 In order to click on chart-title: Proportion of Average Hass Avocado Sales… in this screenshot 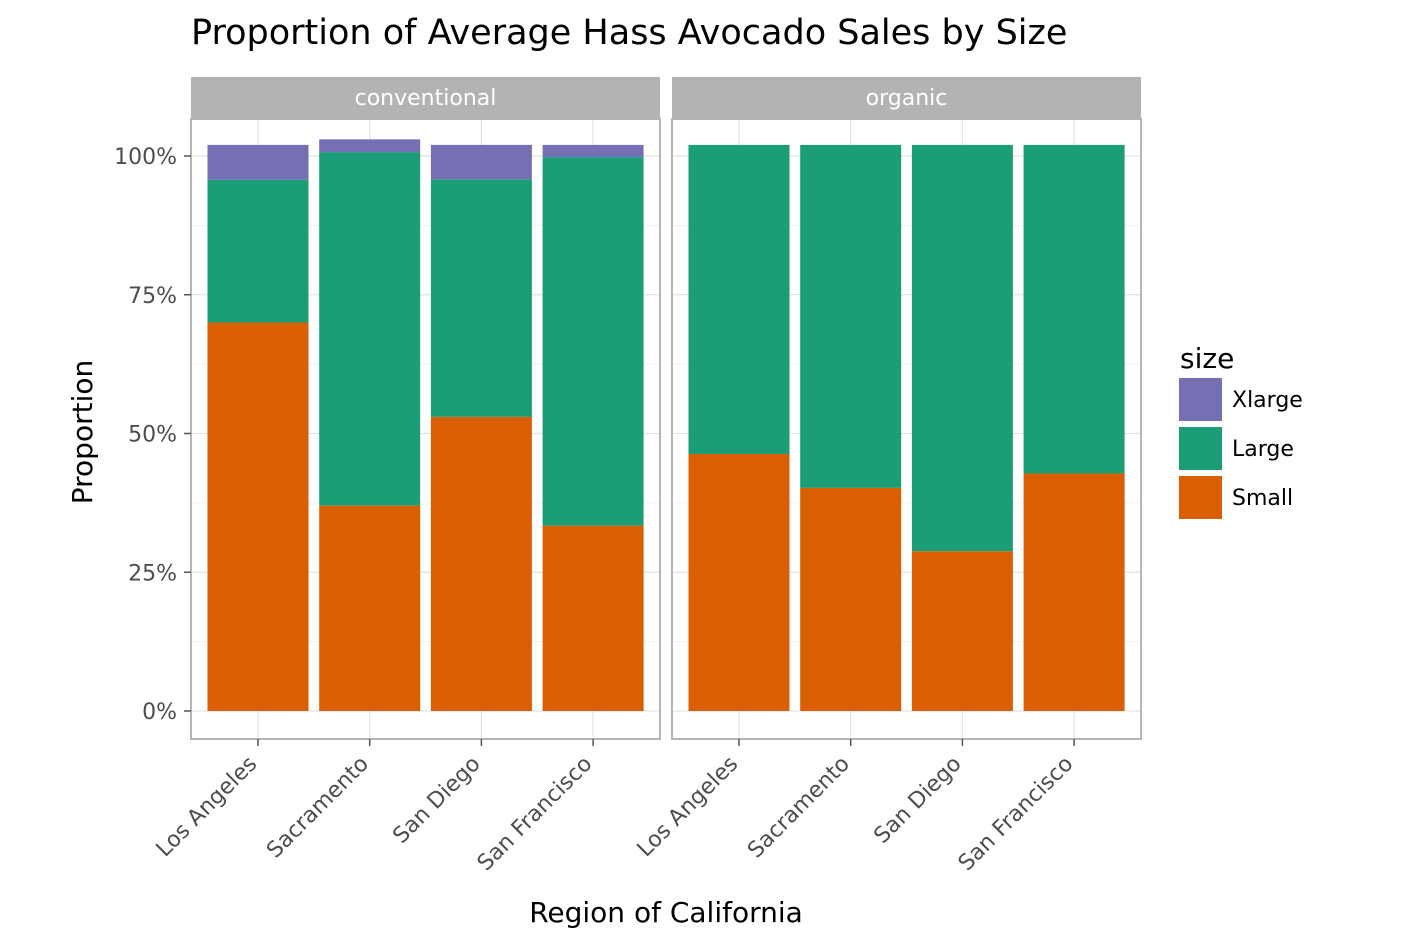, I will do `click(629, 33)`.